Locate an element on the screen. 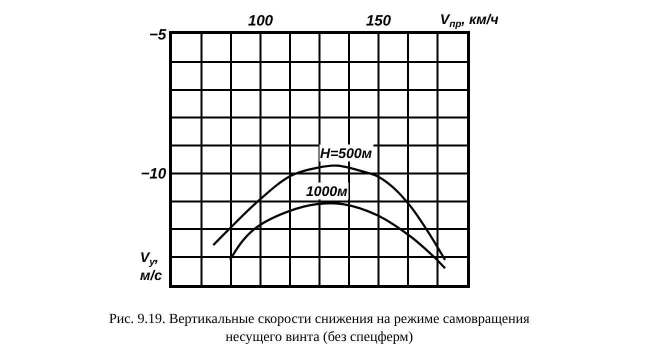 This screenshot has width=654, height=346. series-label: 1000м is located at coordinates (327, 191).